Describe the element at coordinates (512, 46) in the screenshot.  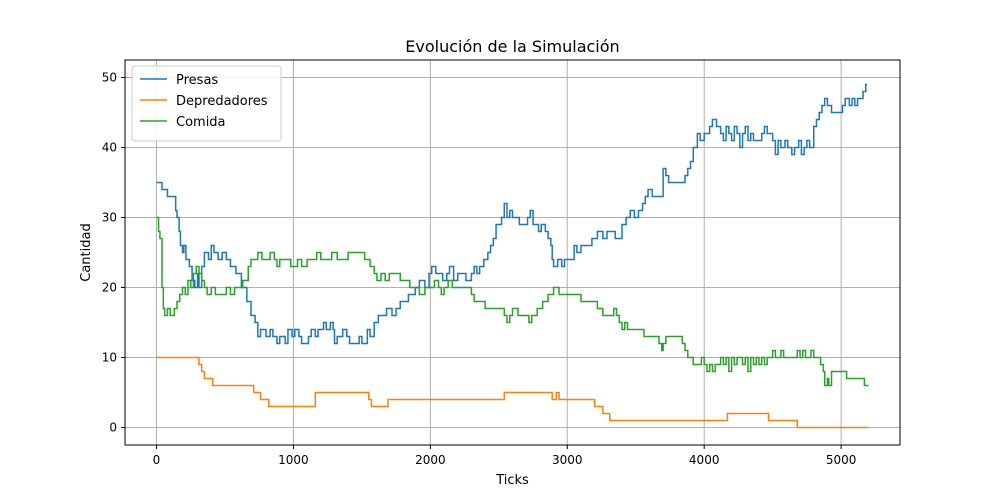
I see `chart-title: Evolución de la Simulación` at that location.